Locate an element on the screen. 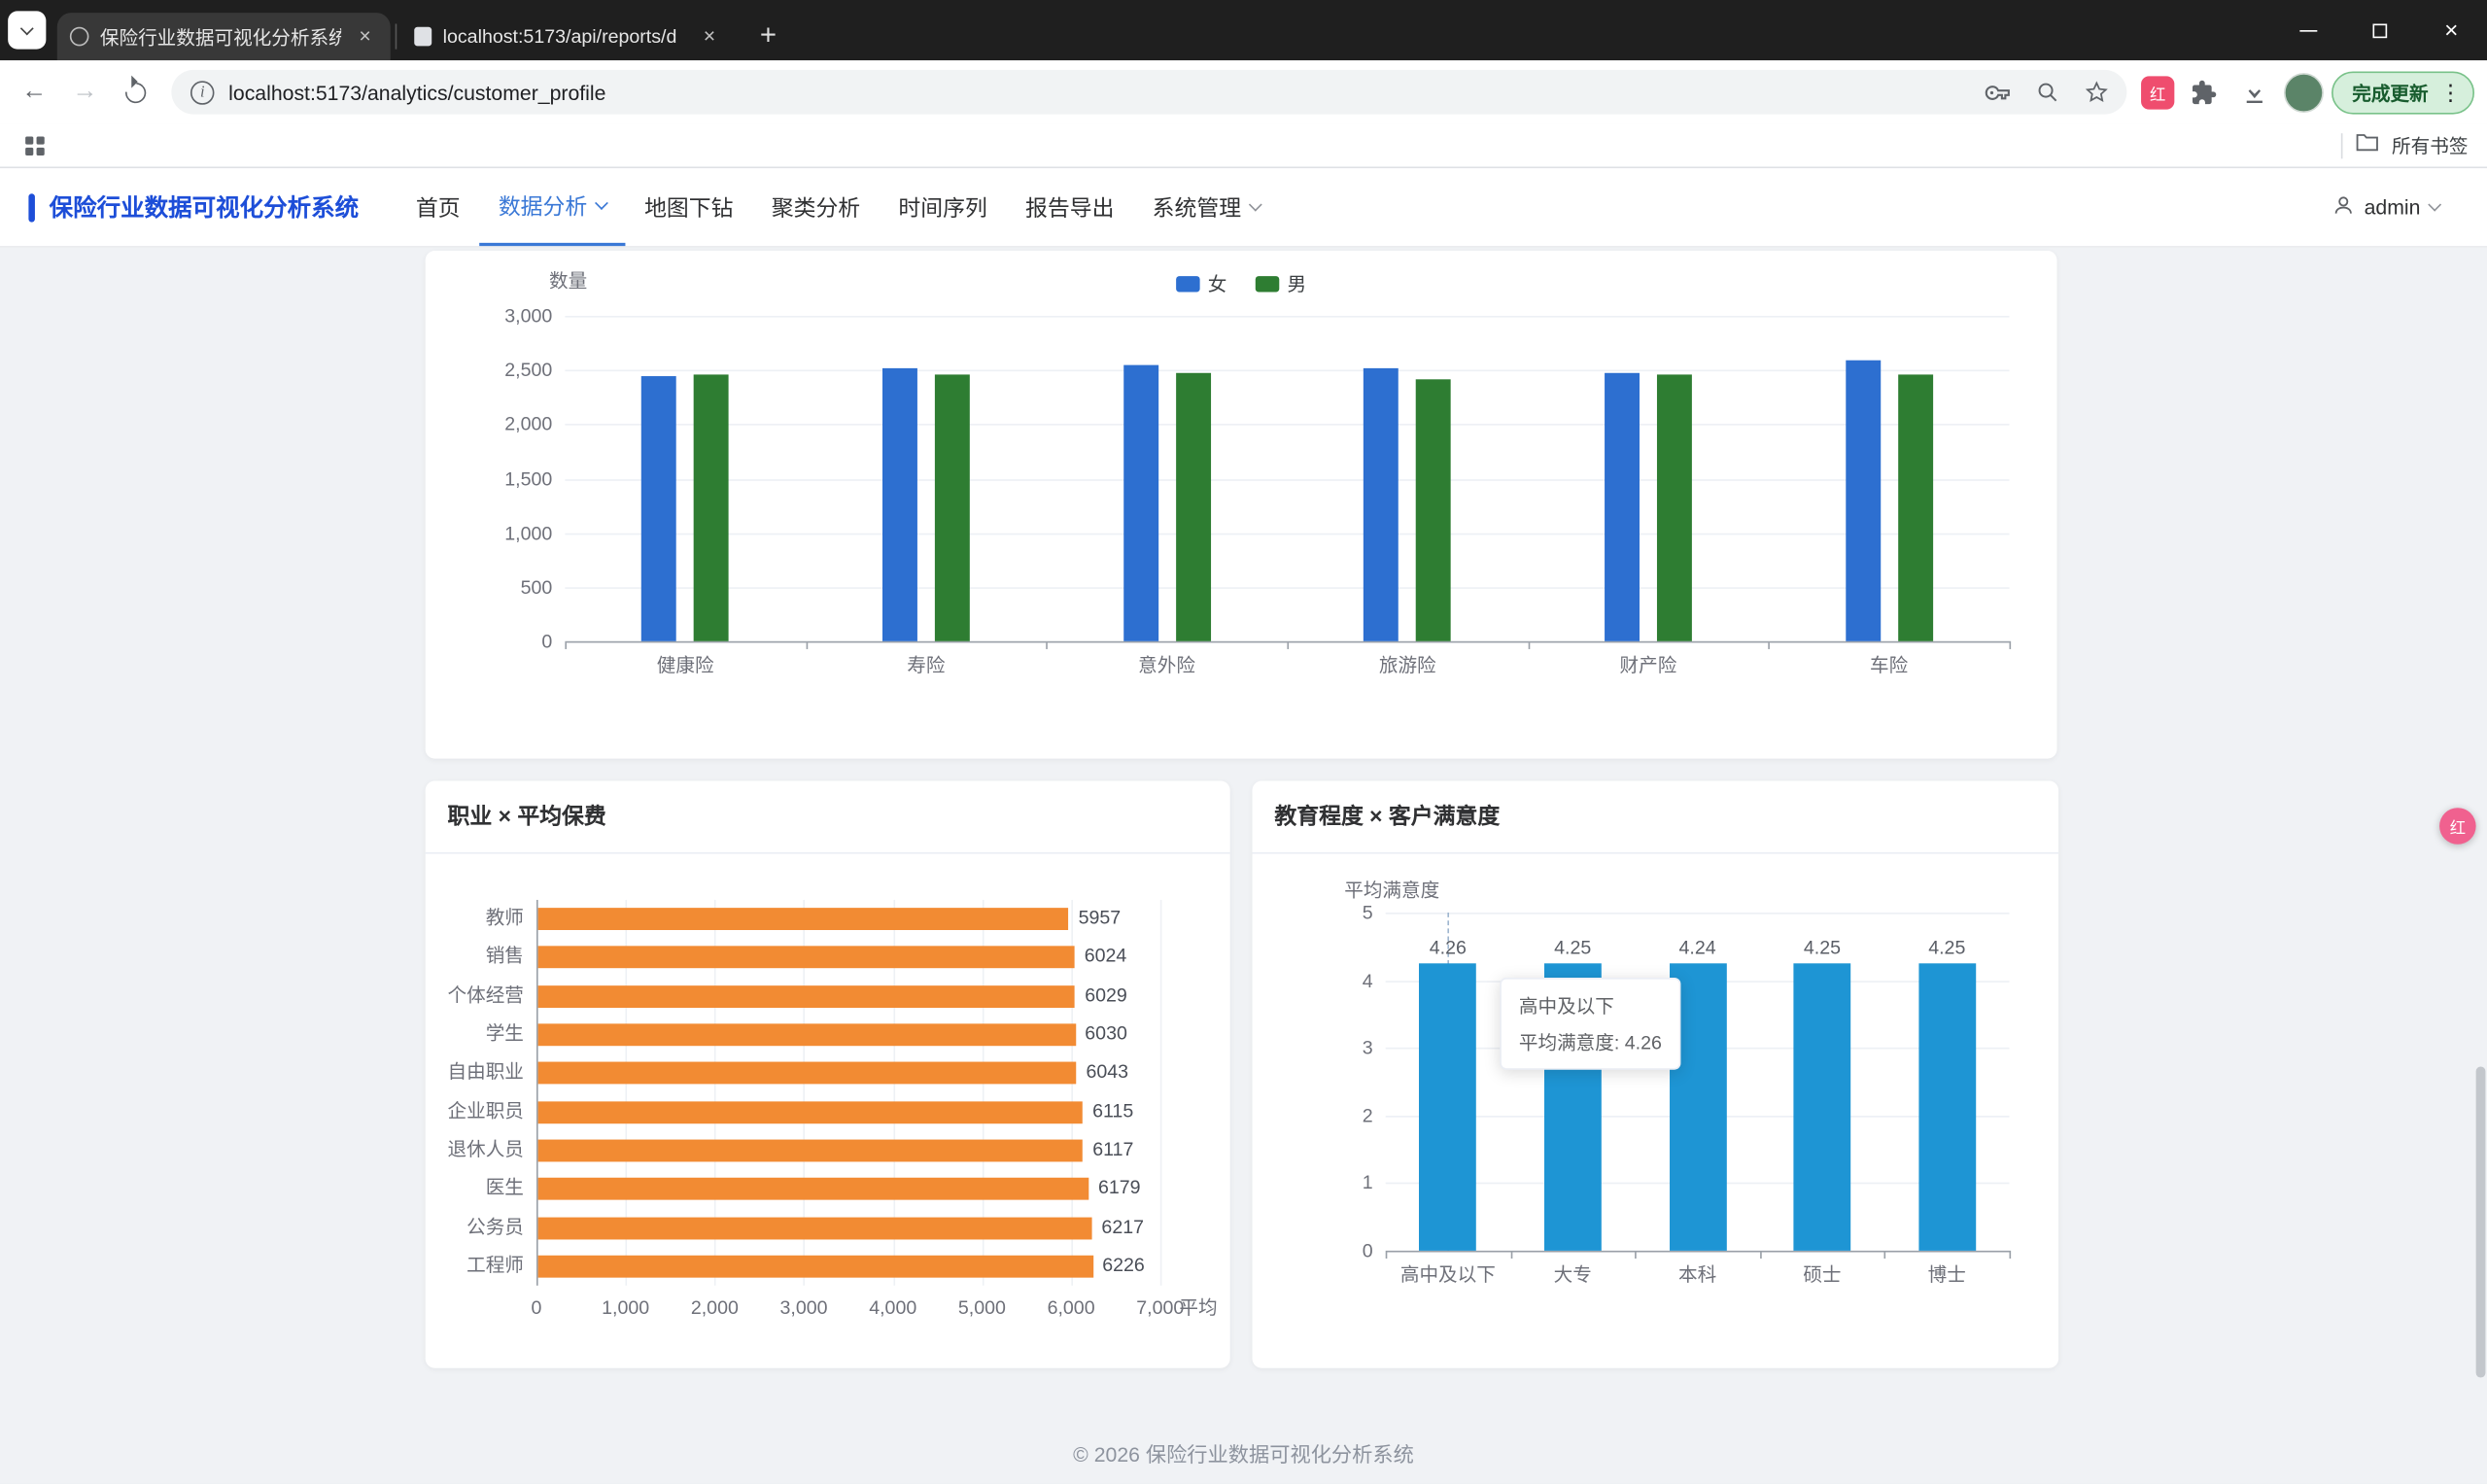 The width and height of the screenshot is (2487, 1484). nav-item-data-analysis: 数据分析 is located at coordinates (553, 207).